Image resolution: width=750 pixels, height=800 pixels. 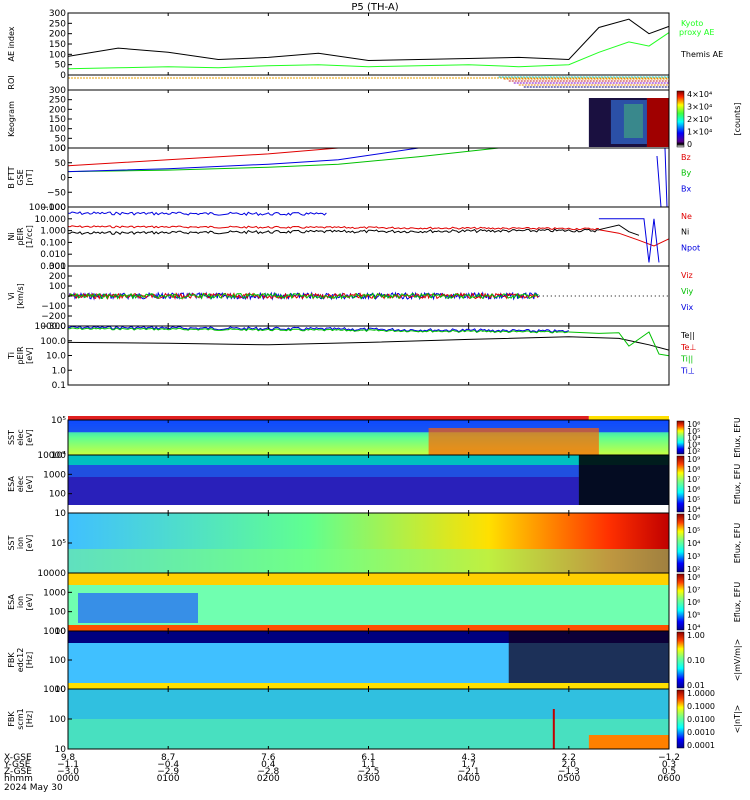 I want to click on ytick-label: 0.001, so click(x=53, y=267).